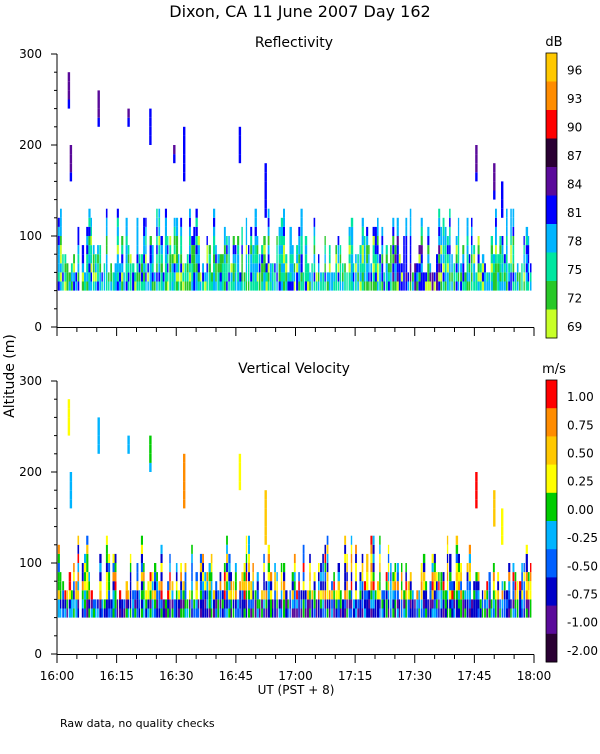 This screenshot has height=754, width=600. Describe the element at coordinates (554, 369) in the screenshot. I see `colorbar-unit: m/s` at that location.